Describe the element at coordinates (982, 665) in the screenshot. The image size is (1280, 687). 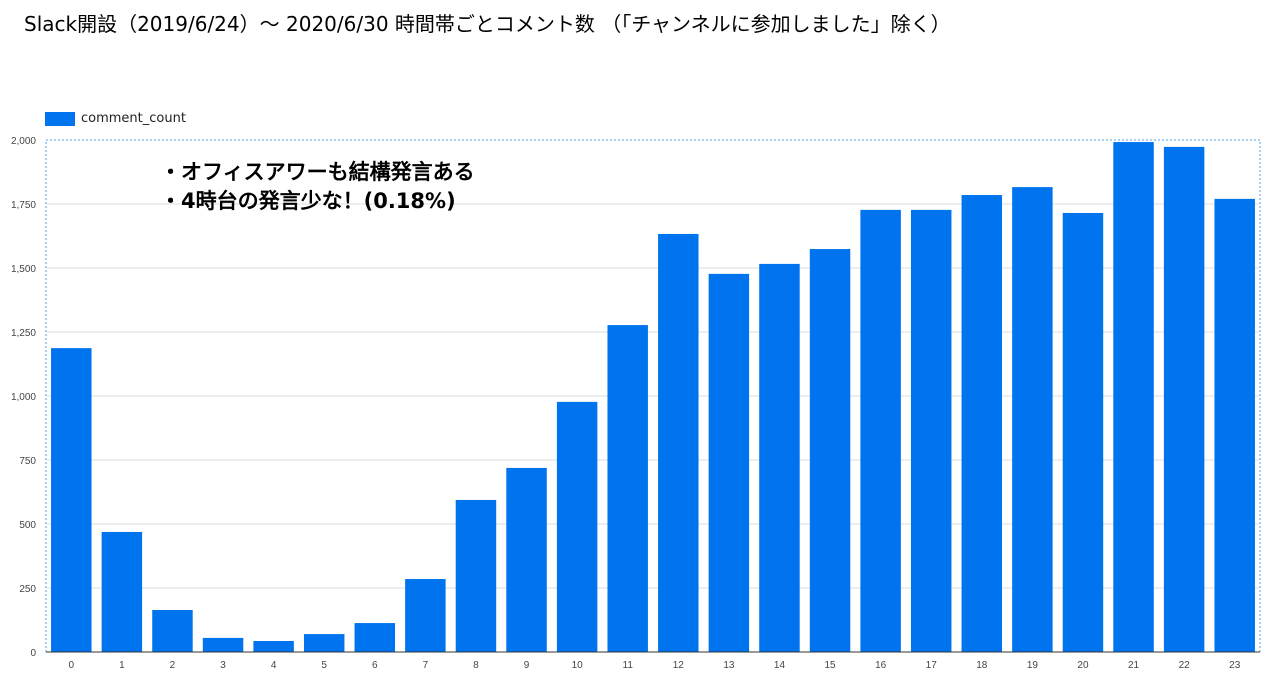
I see `x-tick-label: 18` at that location.